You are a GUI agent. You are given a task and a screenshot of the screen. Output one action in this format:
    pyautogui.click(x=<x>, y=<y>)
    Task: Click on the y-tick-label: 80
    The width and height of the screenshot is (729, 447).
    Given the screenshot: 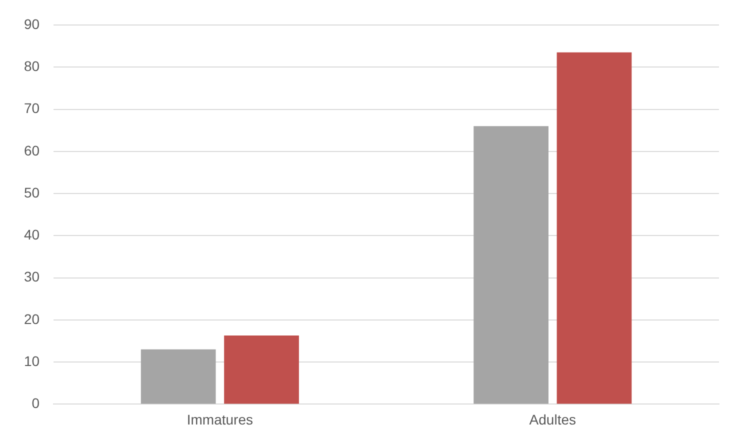 What is the action you would take?
    pyautogui.click(x=32, y=66)
    